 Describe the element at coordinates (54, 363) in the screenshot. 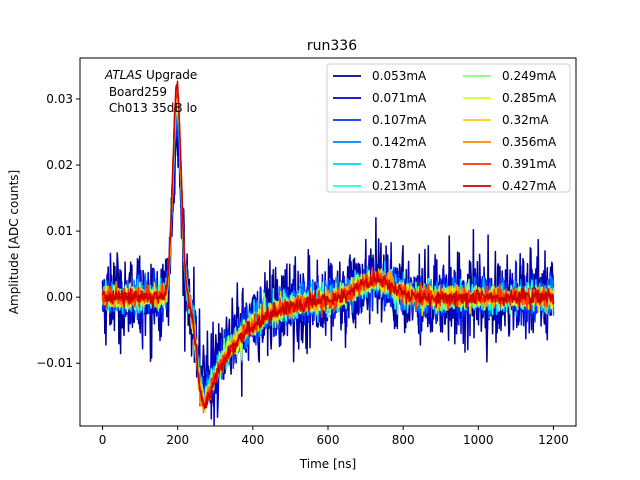

I see `y-tick-label: −0.01` at that location.